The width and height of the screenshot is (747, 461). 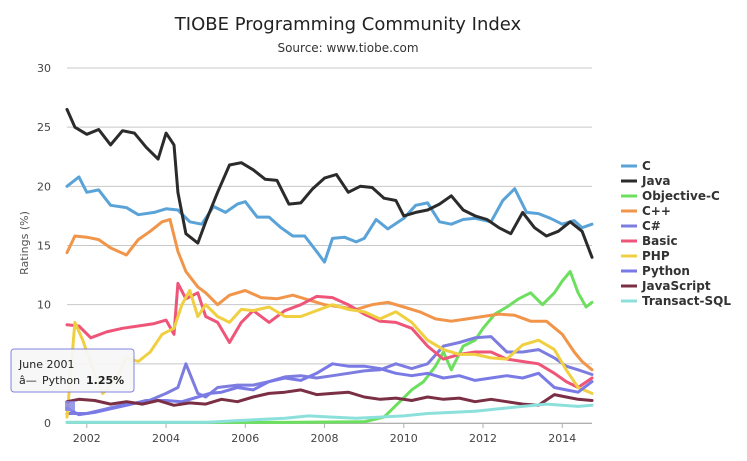 I want to click on y-tick-label: 25, so click(x=44, y=127).